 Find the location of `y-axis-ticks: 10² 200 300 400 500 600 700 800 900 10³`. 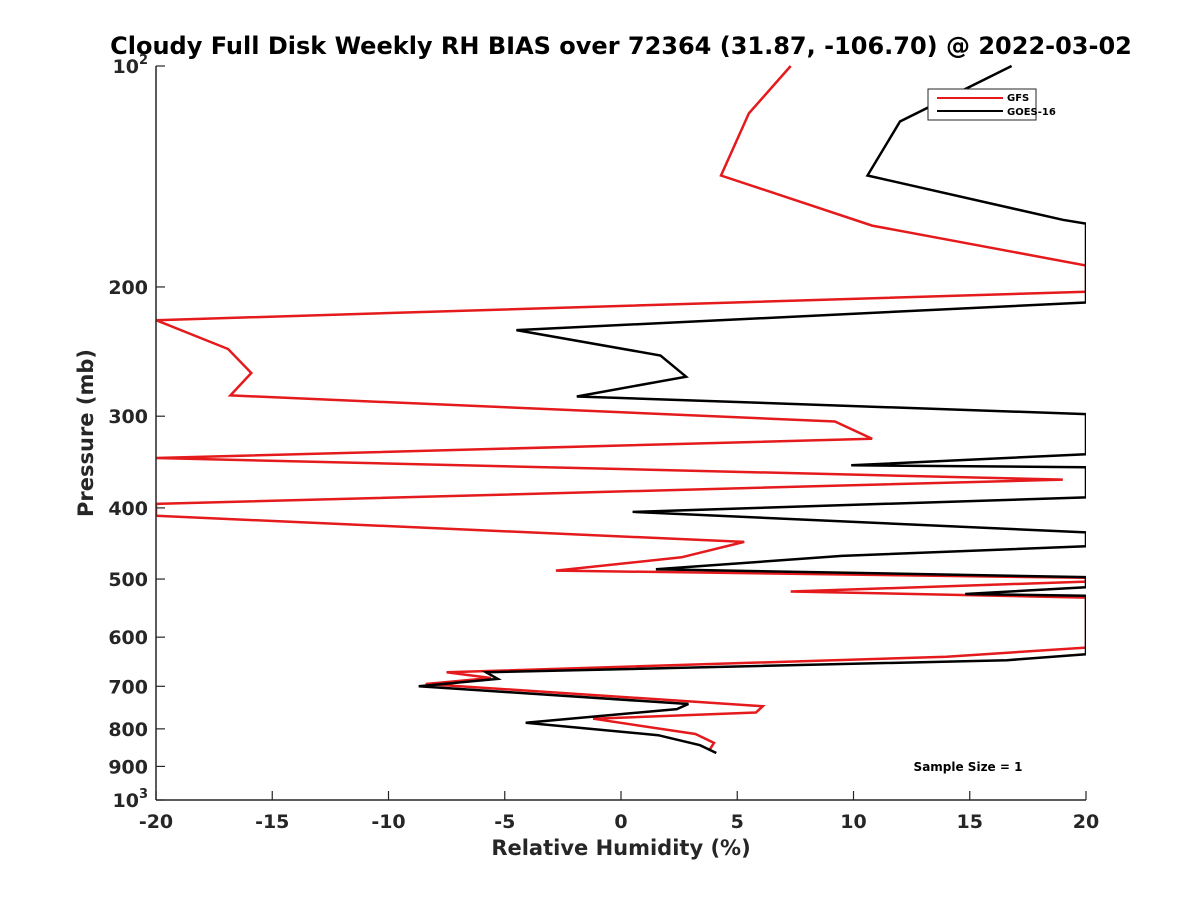

y-axis-ticks: 10² 200 300 400 500 600 700 800 900 10³ is located at coordinates (136, 432).